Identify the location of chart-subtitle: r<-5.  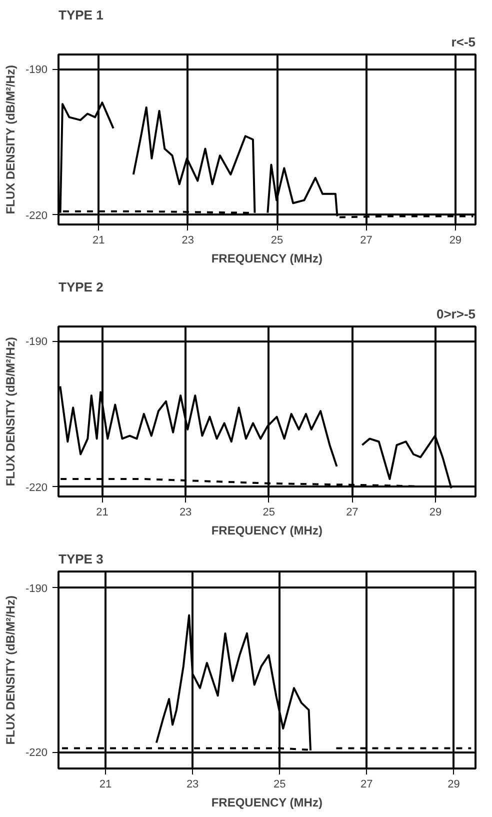
(463, 42).